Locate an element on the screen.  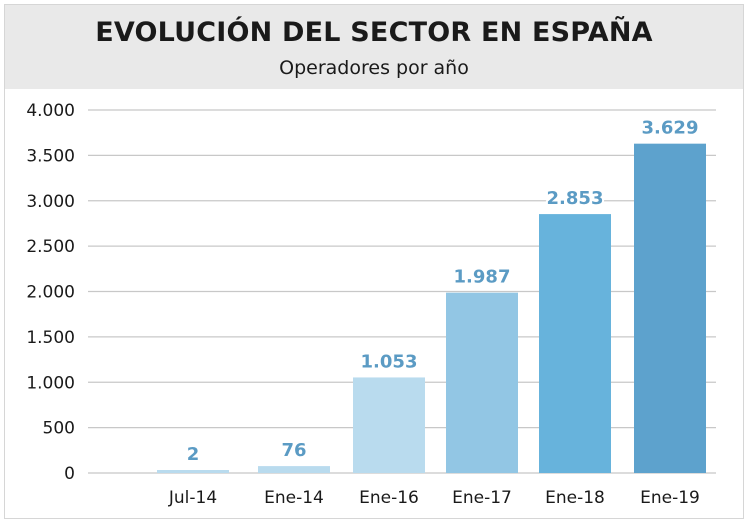
x-tick-label: Ene-16 is located at coordinates (389, 498).